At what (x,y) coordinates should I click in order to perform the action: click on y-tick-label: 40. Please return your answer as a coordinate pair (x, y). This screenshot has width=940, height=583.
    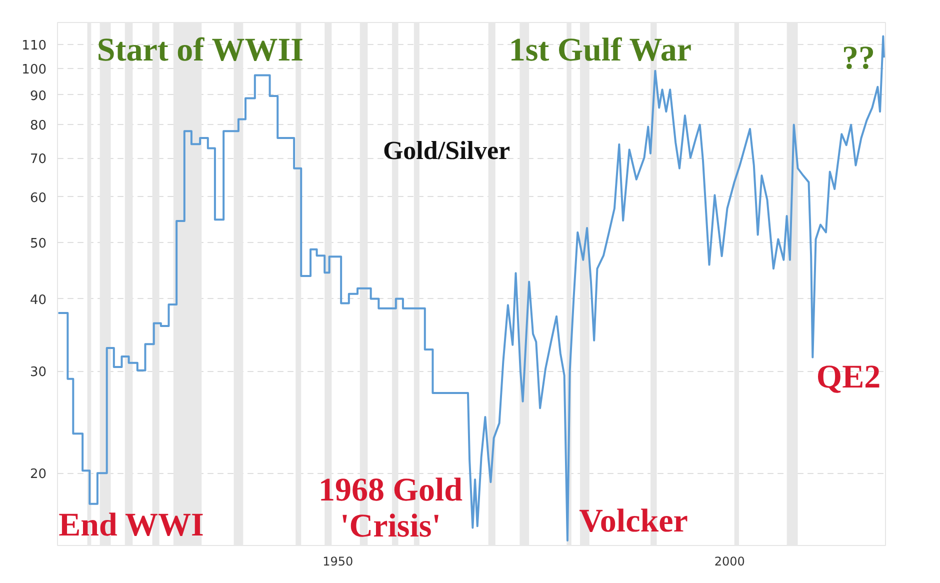
    Looking at the image, I should click on (38, 300).